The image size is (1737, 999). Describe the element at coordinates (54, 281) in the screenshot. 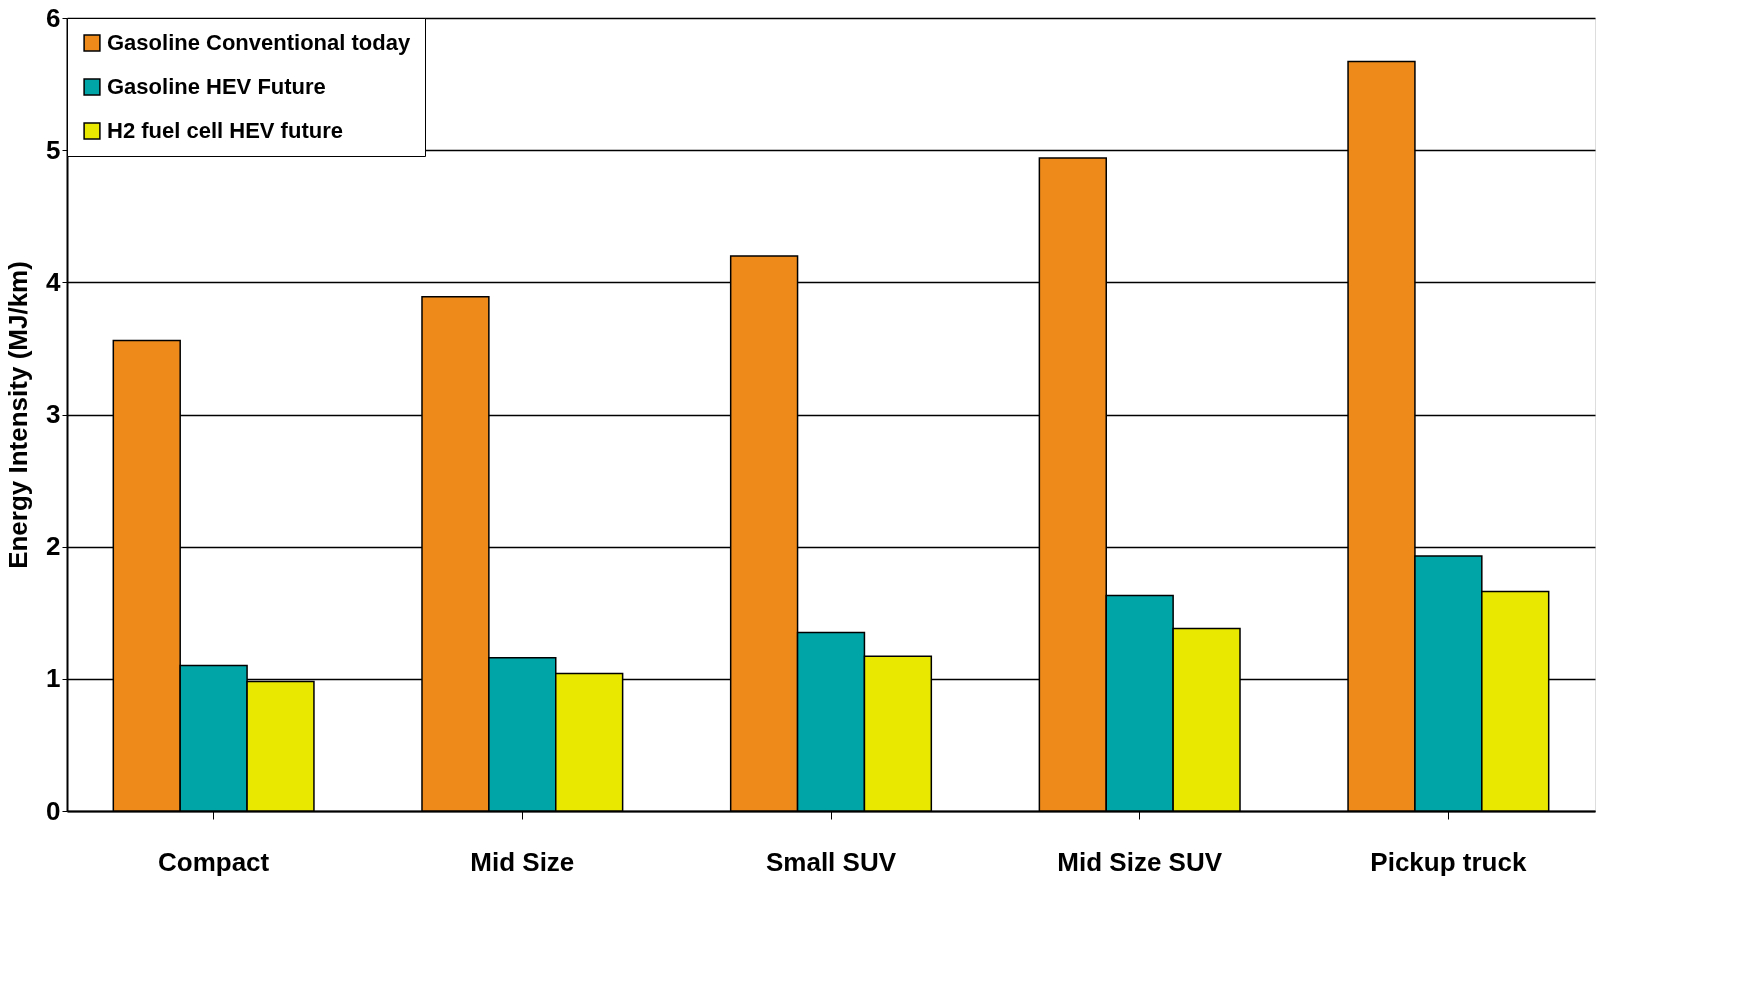

I see `y-tick-label: 4` at that location.